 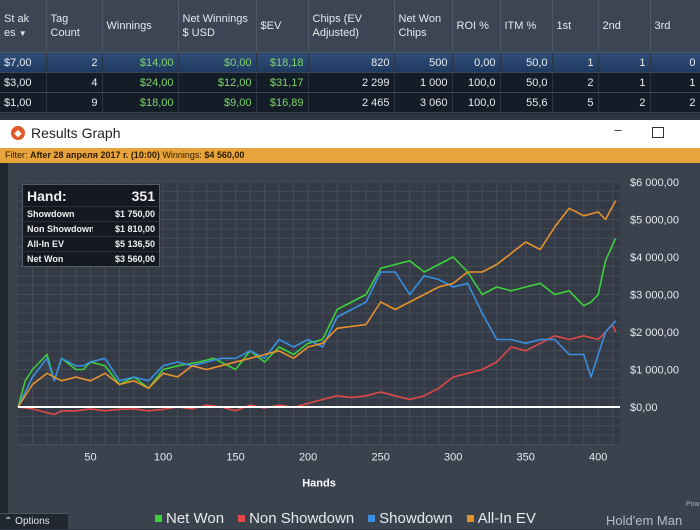 I want to click on x-tick-label: 350, so click(x=526, y=458).